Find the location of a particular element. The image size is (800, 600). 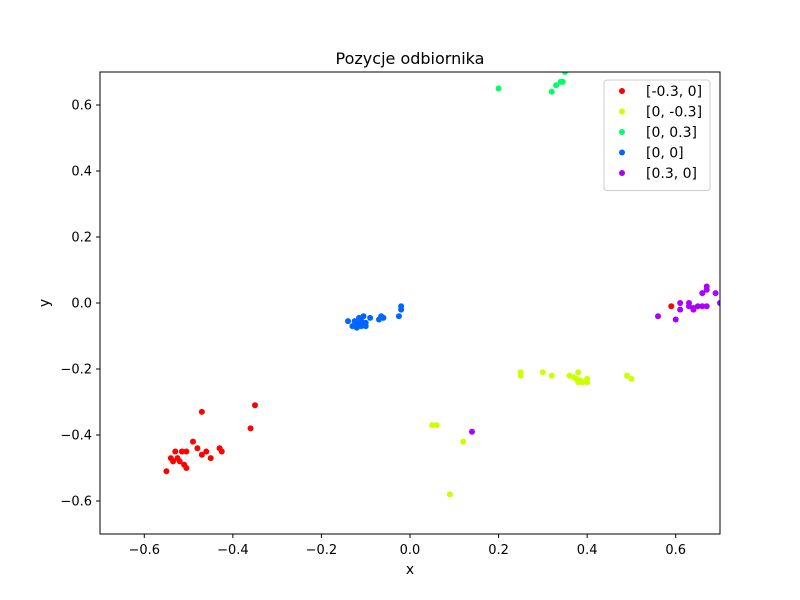

x-tick-label: 0.2 is located at coordinates (498, 550).